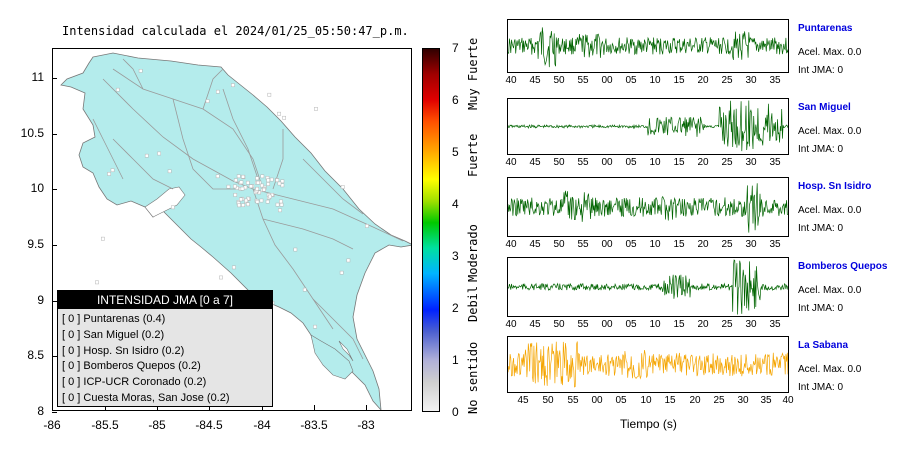 This screenshot has width=910, height=460. Describe the element at coordinates (114, 319) in the screenshot. I see `legend-item: [ 0 ] Puntarenas (0.4)` at that location.